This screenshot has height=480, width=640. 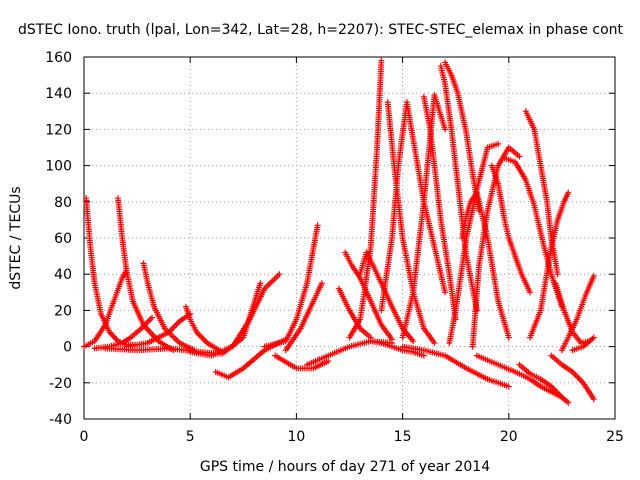 What do you see at coordinates (58, 94) in the screenshot?
I see `y-tick-label: 140` at bounding box center [58, 94].